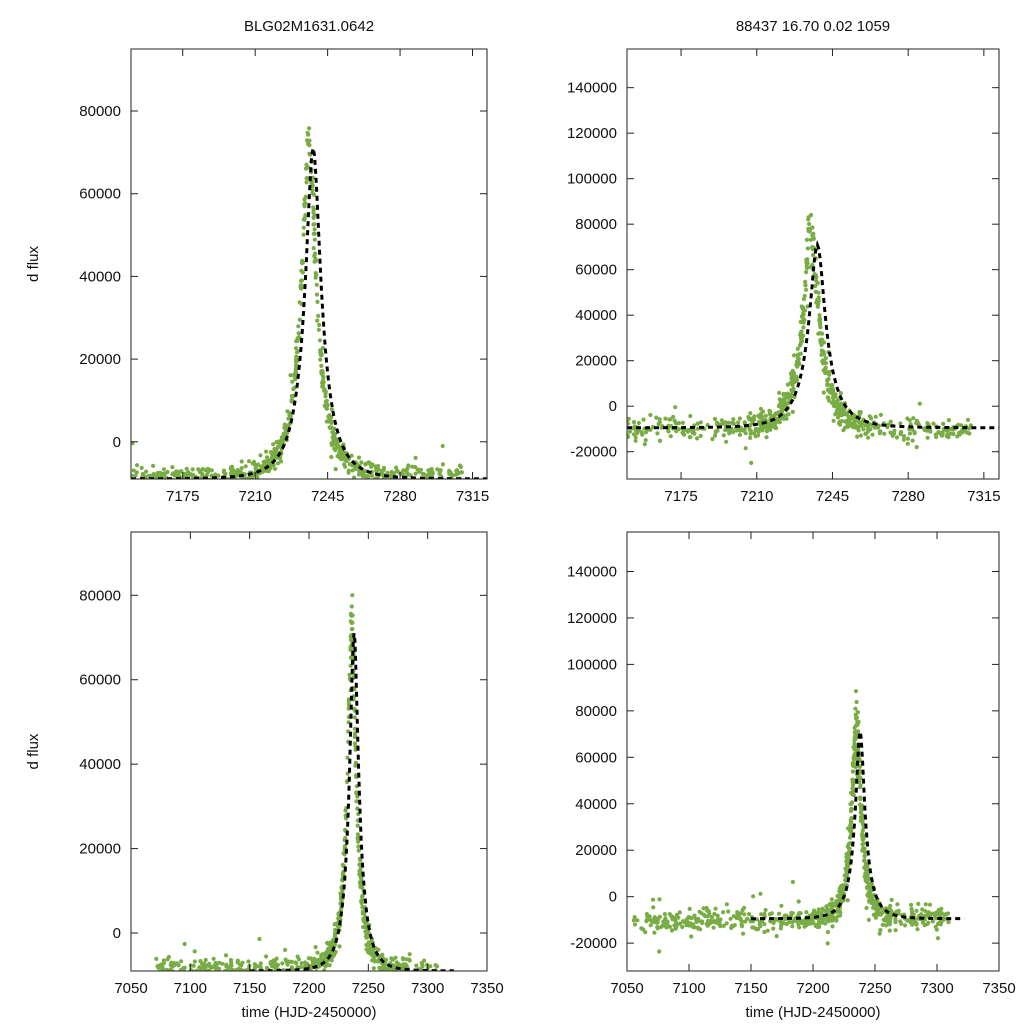 This screenshot has height=1029, width=1024. What do you see at coordinates (190, 988) in the screenshot?
I see `x-tick-label: 7100` at bounding box center [190, 988].